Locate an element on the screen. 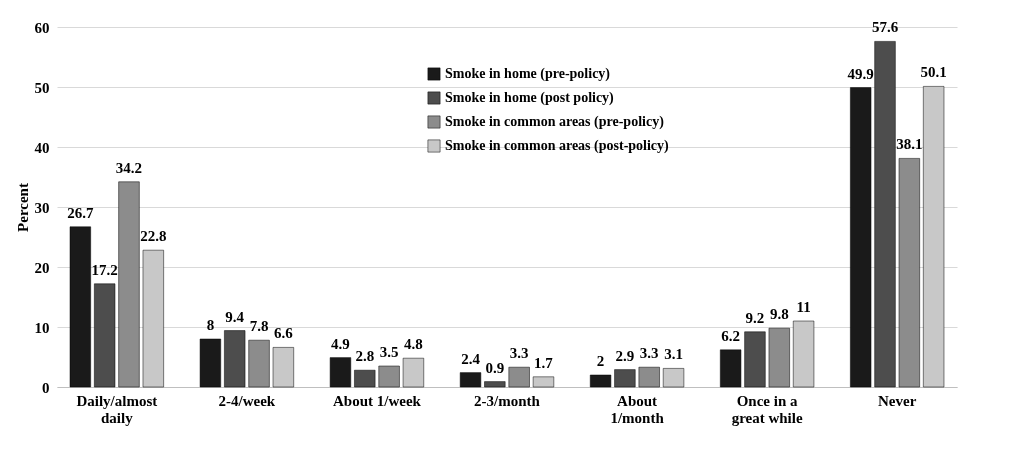  data-label: 50.1 is located at coordinates (933, 72).